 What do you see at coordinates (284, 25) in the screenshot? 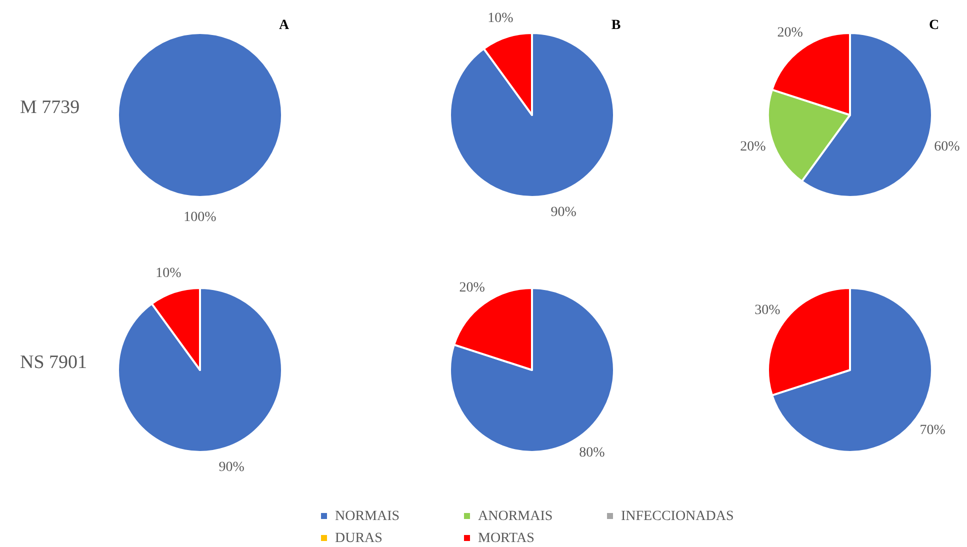
I see `chart-title: A` at bounding box center [284, 25].